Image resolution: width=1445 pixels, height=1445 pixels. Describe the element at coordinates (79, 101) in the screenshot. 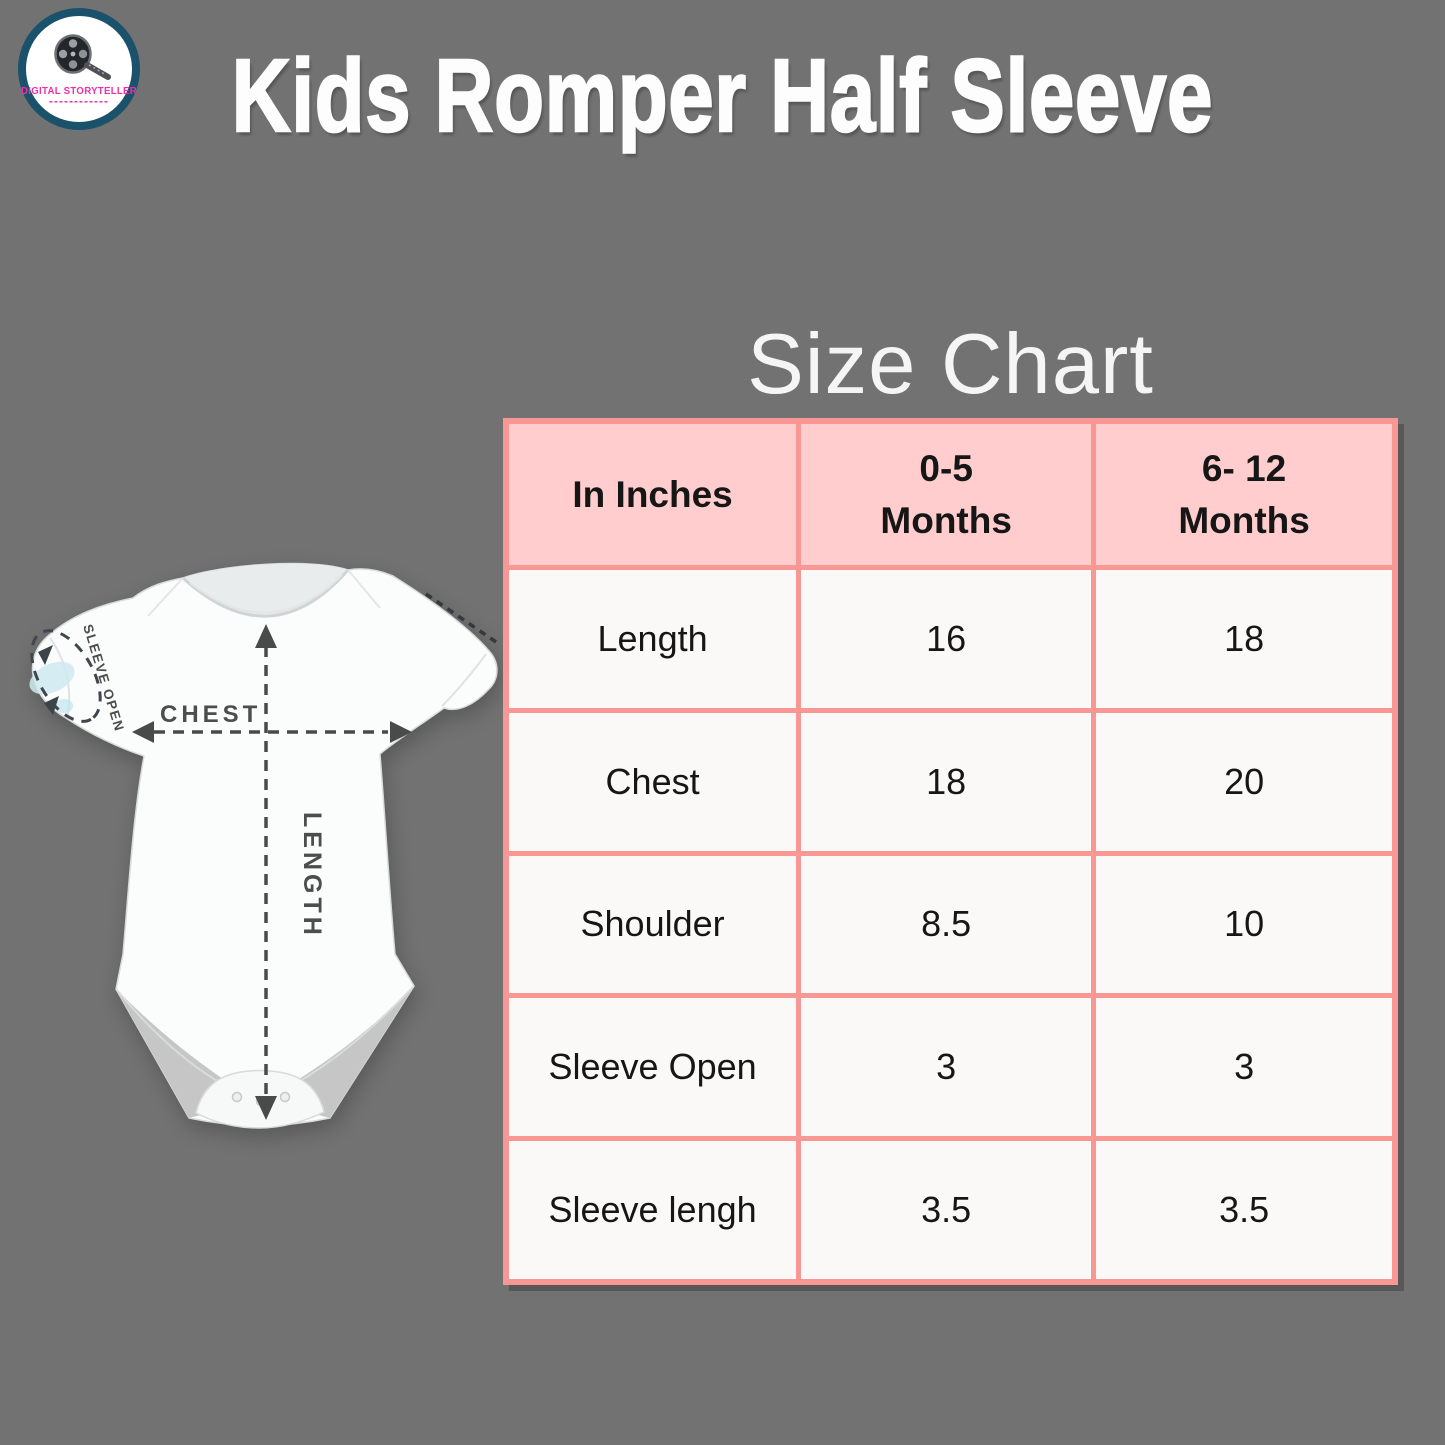

I see `brand-underline-dashes: ------------` at that location.